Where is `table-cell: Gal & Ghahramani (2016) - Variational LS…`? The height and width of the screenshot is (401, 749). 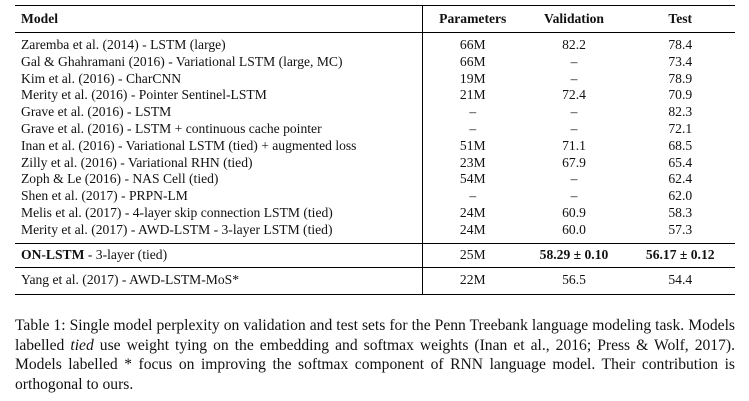 table-cell: Gal & Ghahramani (2016) - Variational LS… is located at coordinates (219, 62).